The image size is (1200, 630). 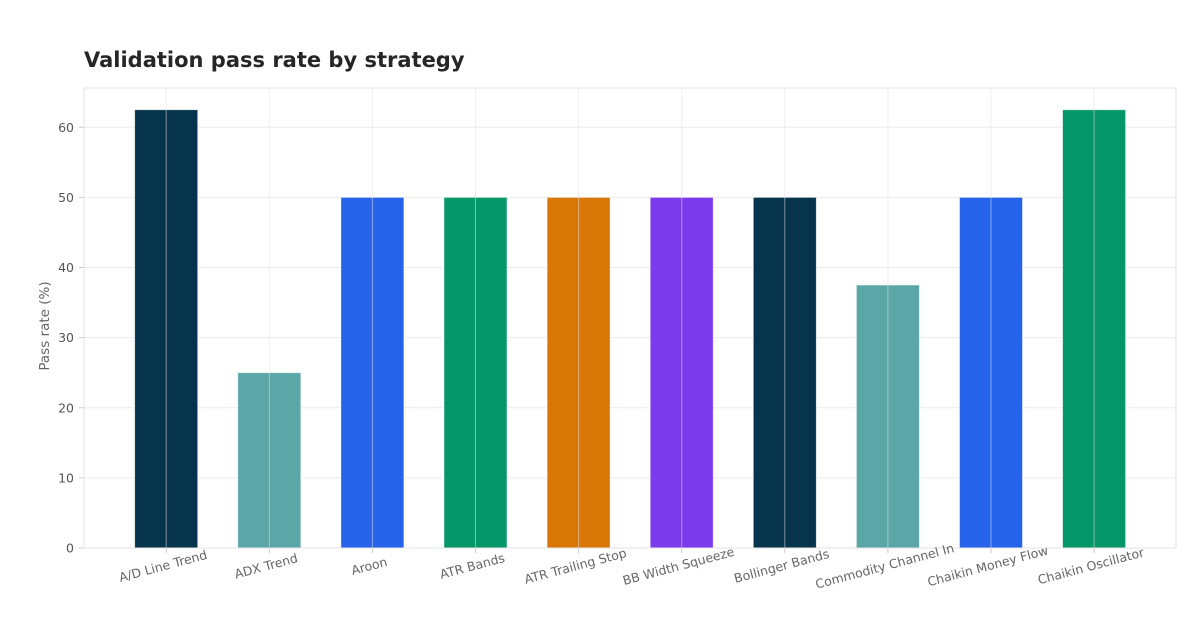 What do you see at coordinates (1091, 565) in the screenshot?
I see `x-tick-label: Chaikin Oscillator` at bounding box center [1091, 565].